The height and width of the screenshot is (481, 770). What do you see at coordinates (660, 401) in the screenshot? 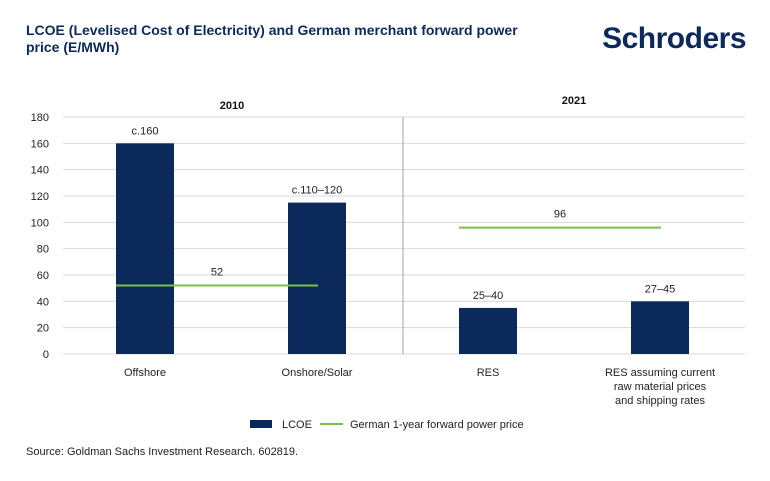
I see `x-category-label: and shipping rates` at bounding box center [660, 401].